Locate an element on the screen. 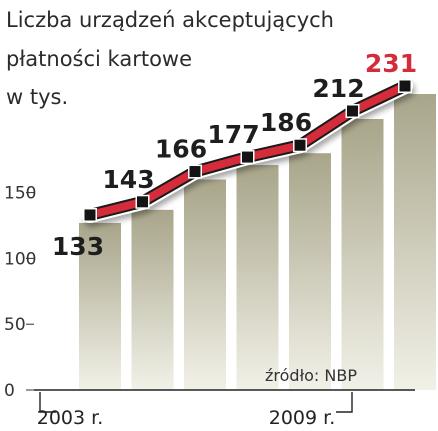 This screenshot has width=438, height=431. y-axis-ticks: 0 50 100 150 is located at coordinates (20, 292).